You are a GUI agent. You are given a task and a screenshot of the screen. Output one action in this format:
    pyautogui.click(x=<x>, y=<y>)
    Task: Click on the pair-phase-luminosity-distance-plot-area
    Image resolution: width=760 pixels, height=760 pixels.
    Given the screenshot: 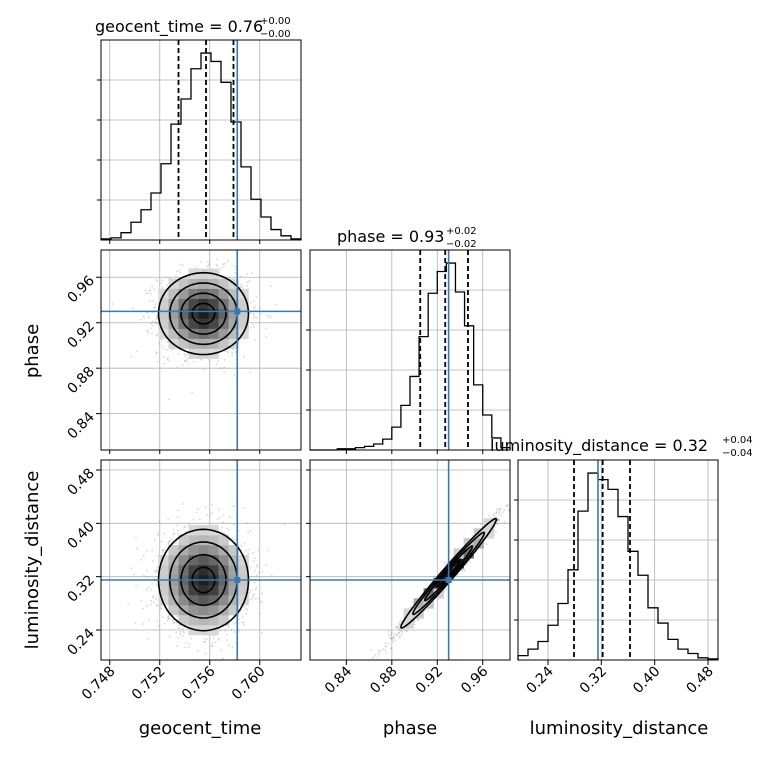 What is the action you would take?
    pyautogui.click(x=410, y=560)
    